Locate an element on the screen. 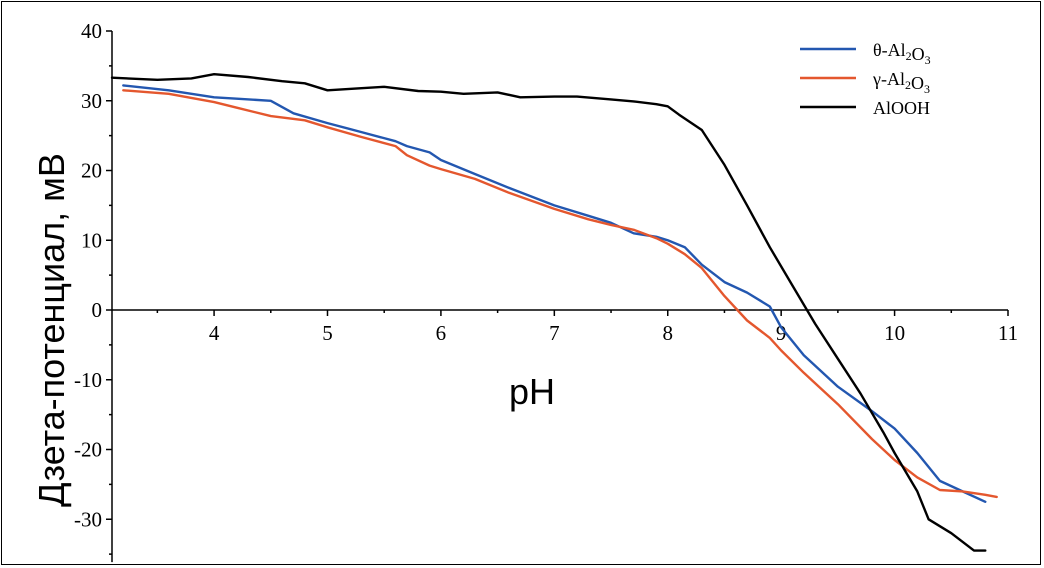 The image size is (1044, 568). legend-label: θ-Al2O3 is located at coordinates (902, 53).